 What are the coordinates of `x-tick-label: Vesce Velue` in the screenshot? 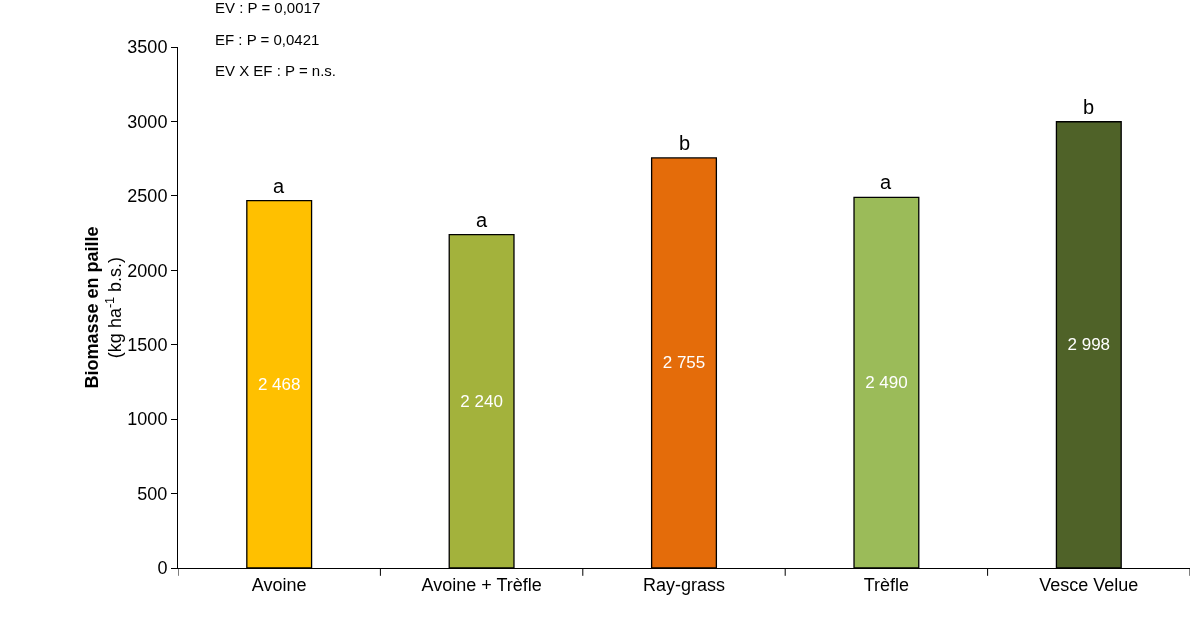 It's located at (1089, 584).